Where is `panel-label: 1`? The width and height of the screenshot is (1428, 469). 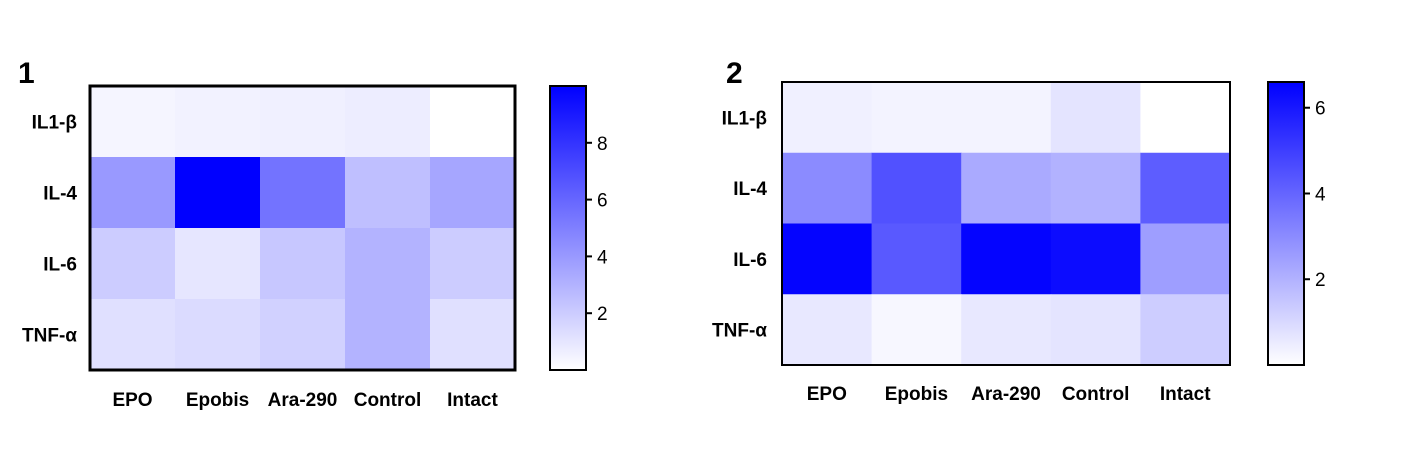
panel-label: 1 is located at coordinates (26, 73).